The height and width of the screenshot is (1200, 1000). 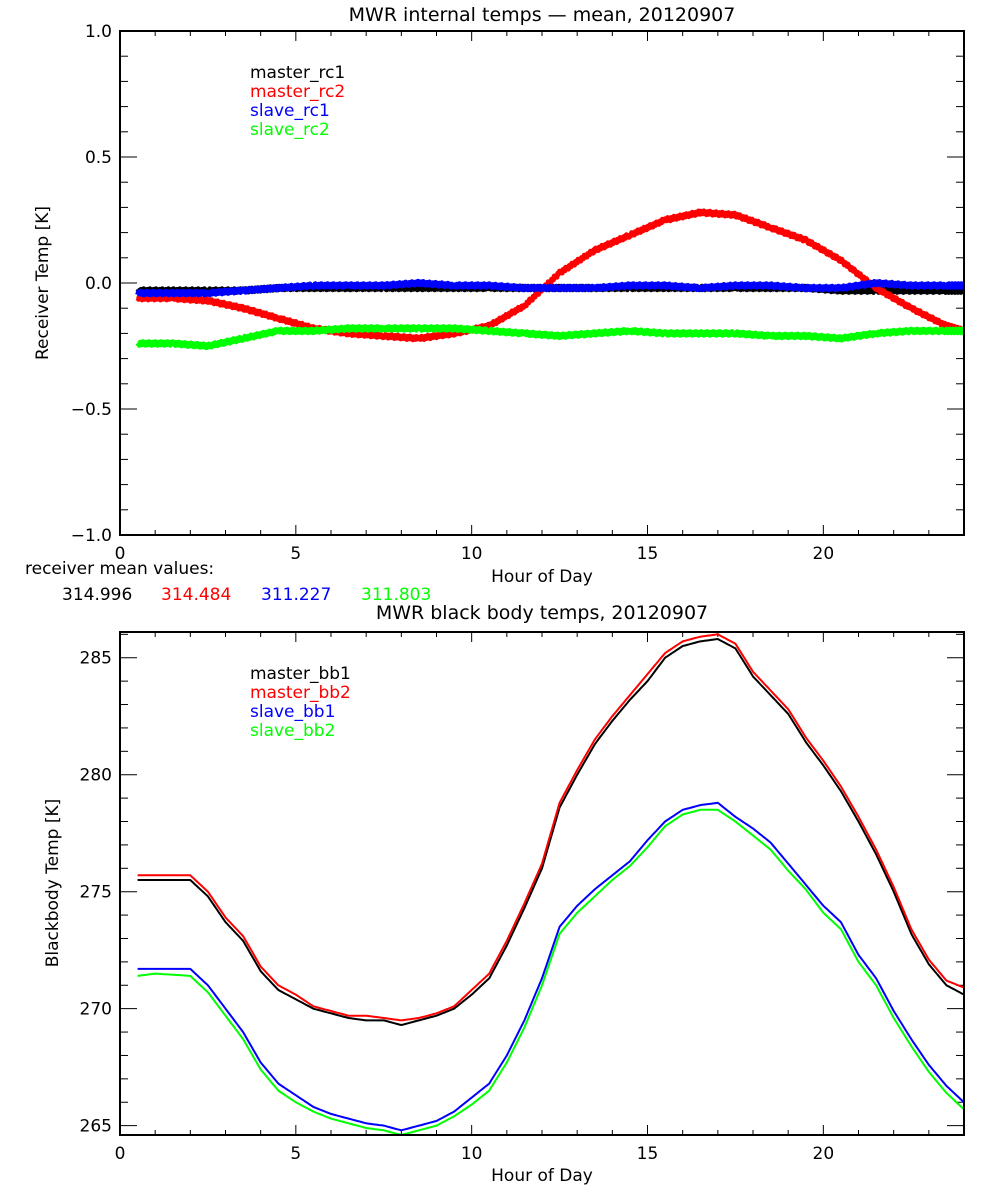 What do you see at coordinates (98, 32) in the screenshot?
I see `y-tick-label: 1.0` at bounding box center [98, 32].